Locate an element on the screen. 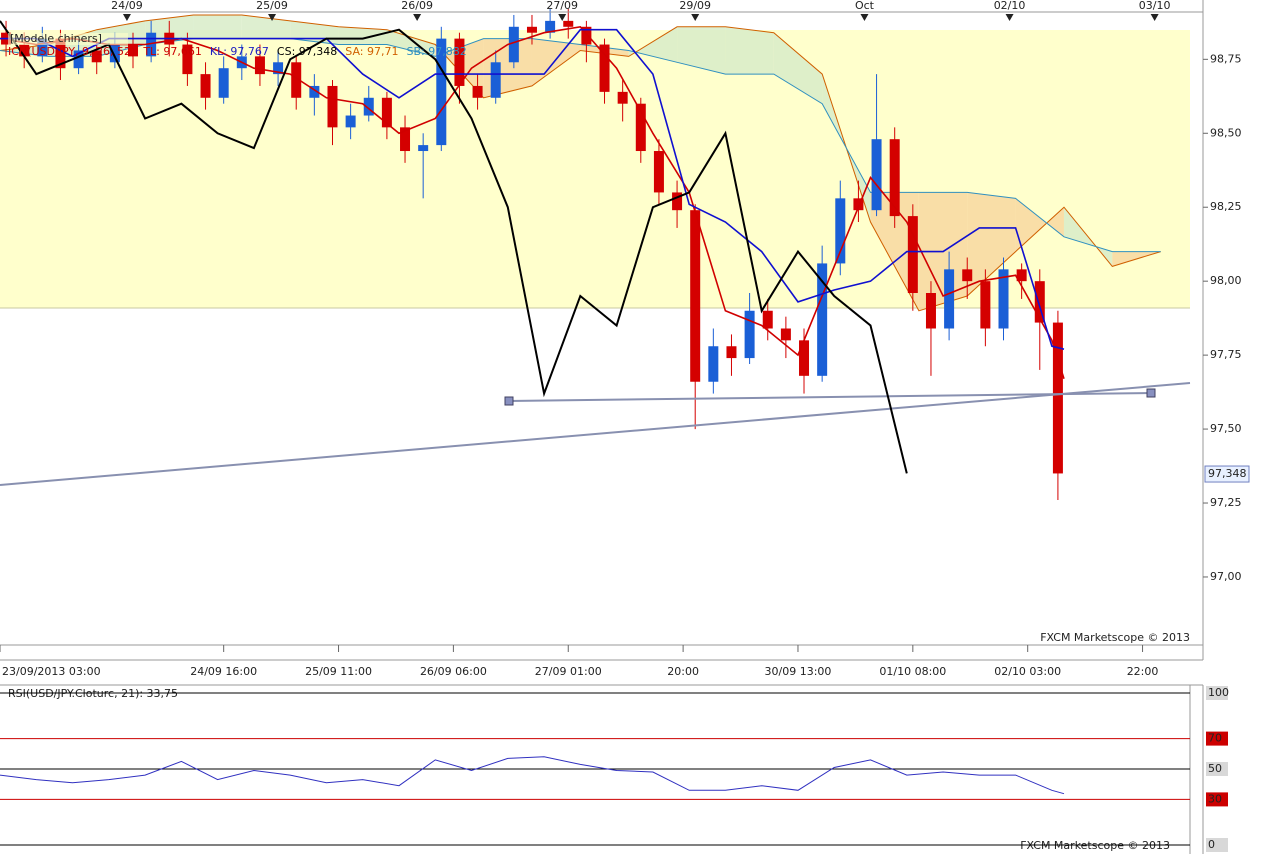  x-tick-label: 01/10 08:00 is located at coordinates (912, 671).